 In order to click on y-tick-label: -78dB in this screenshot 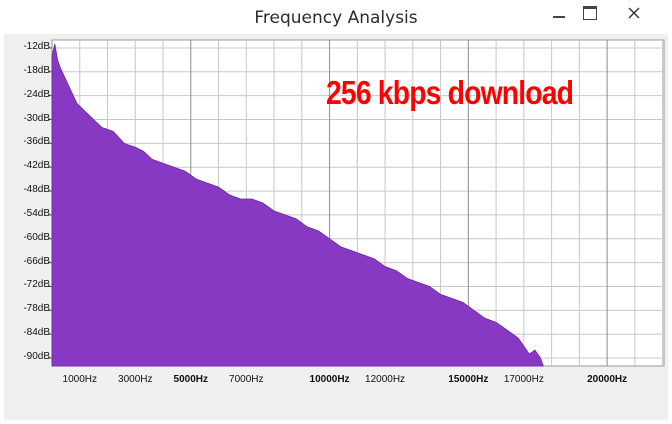, I will do `click(36, 309)`.